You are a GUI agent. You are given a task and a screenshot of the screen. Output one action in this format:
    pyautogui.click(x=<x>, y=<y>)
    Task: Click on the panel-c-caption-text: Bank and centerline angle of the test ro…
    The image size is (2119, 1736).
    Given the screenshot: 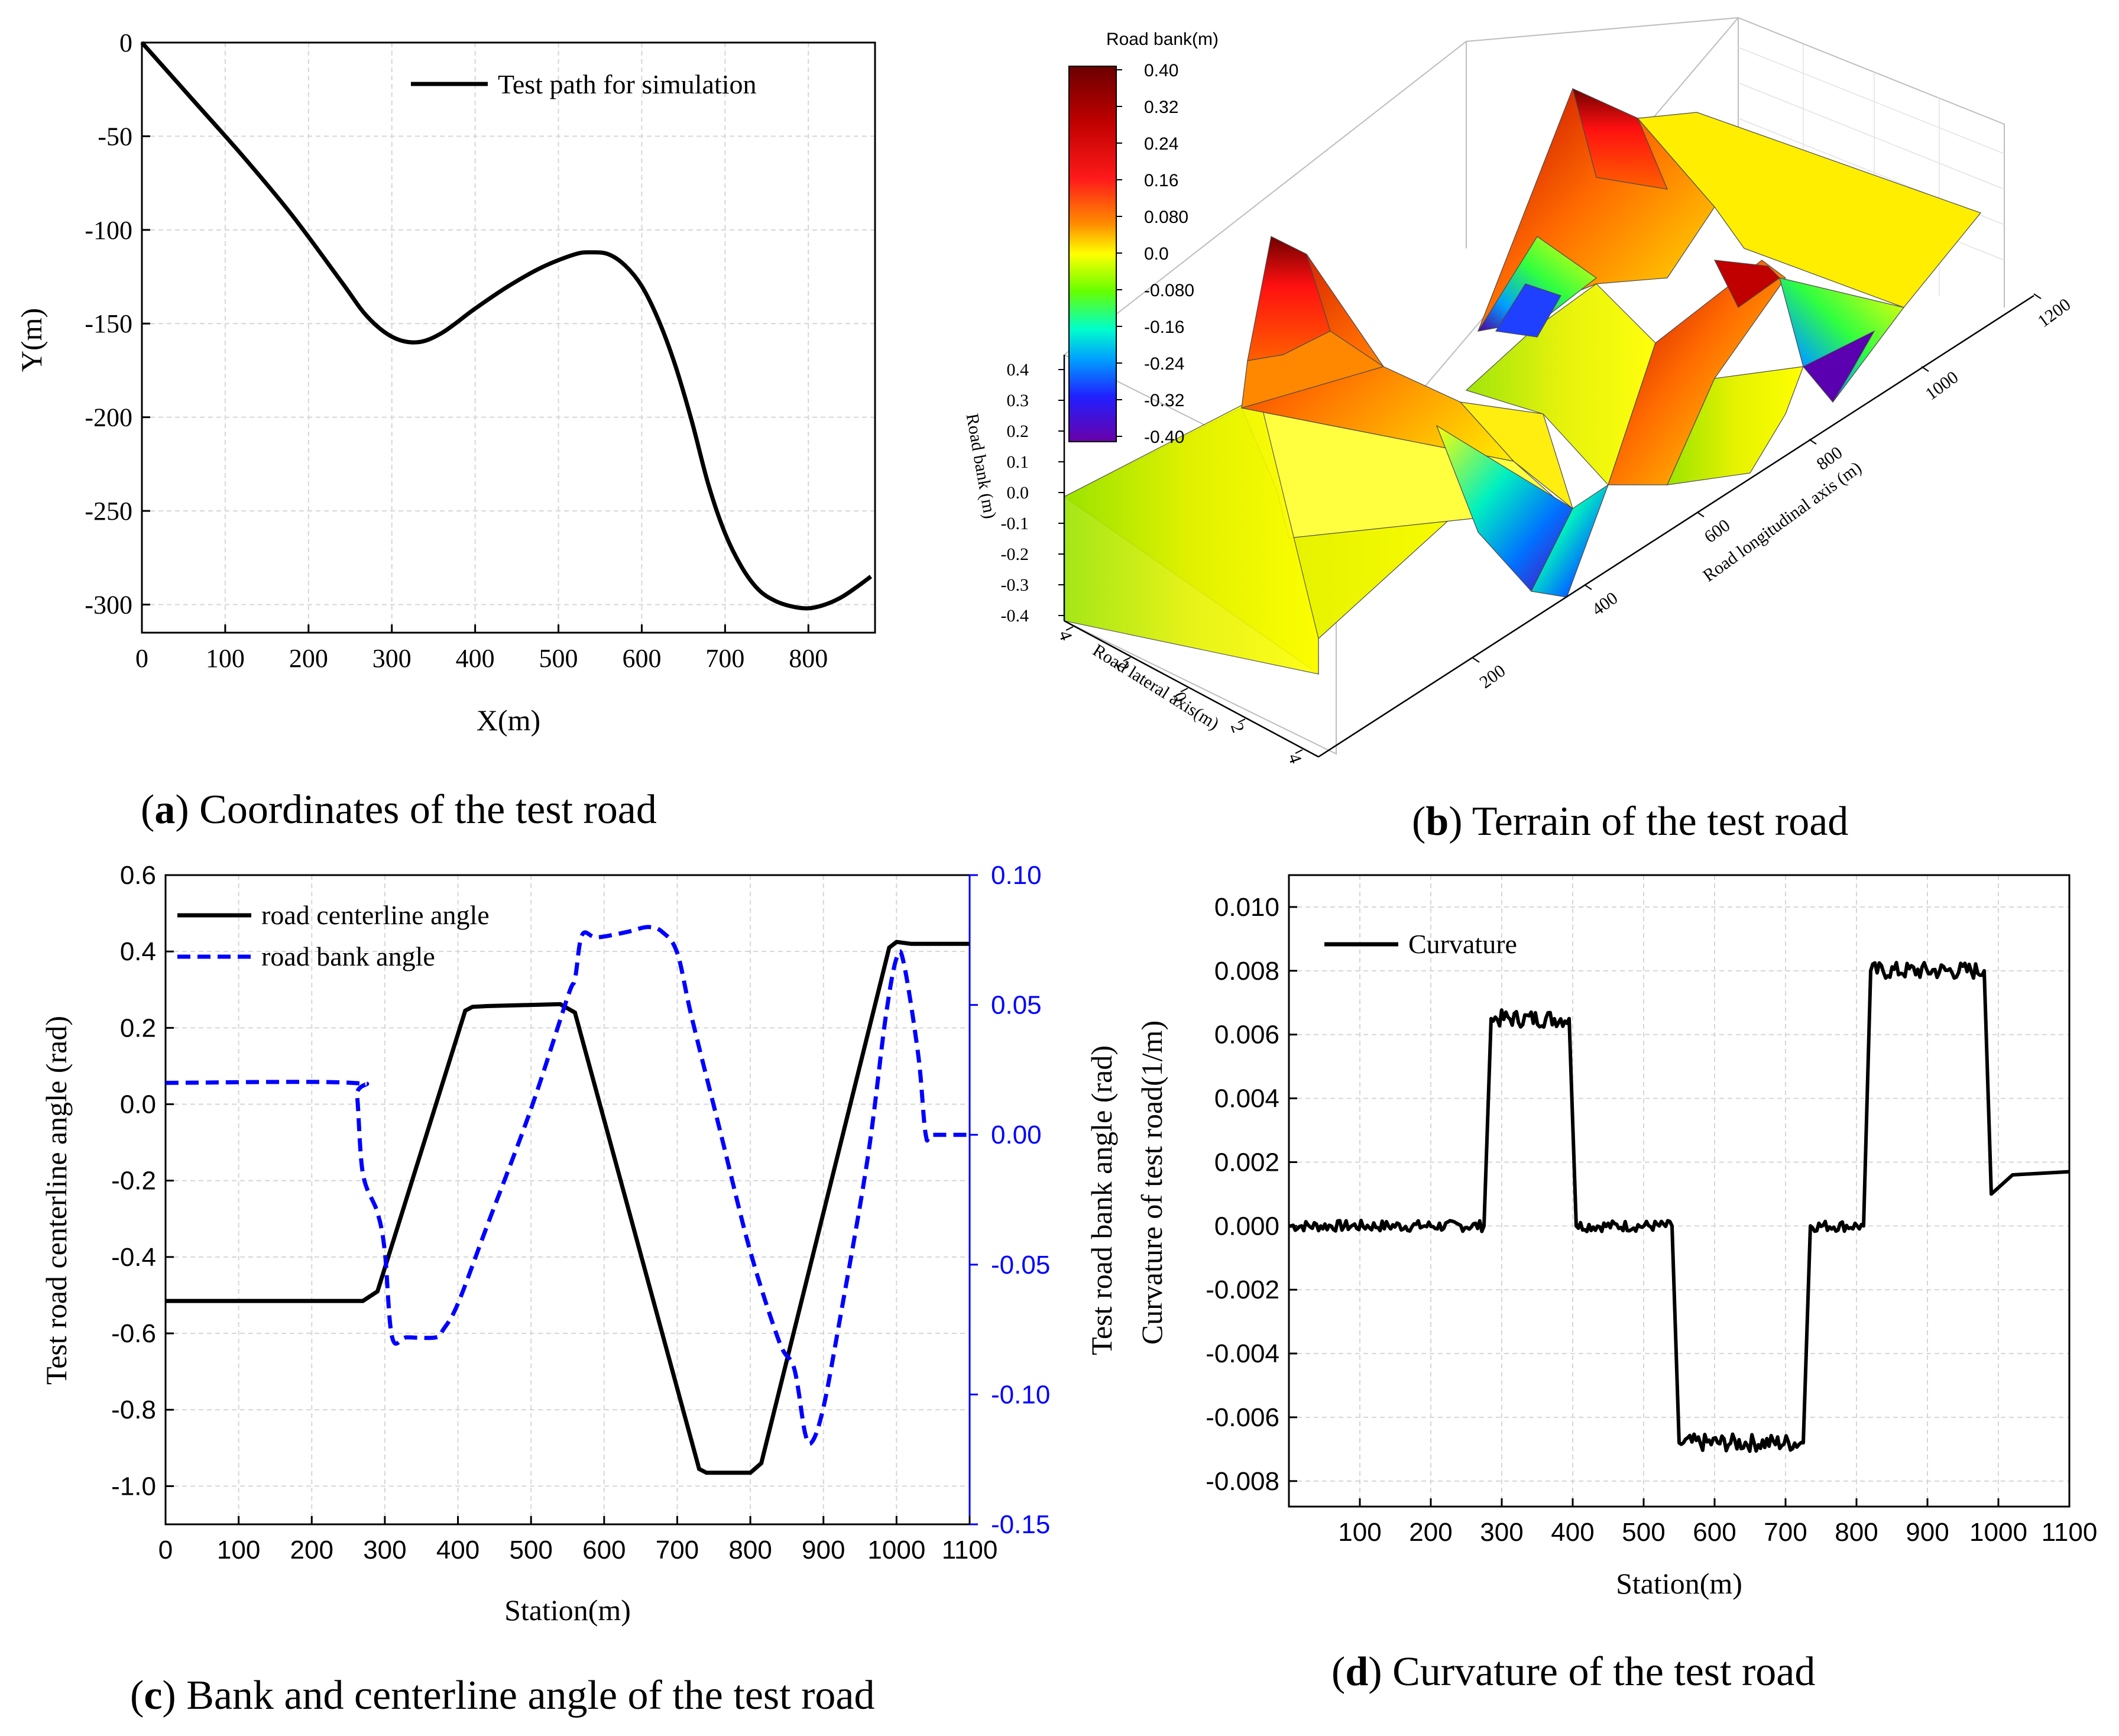 What is the action you would take?
    pyautogui.click(x=525, y=1695)
    